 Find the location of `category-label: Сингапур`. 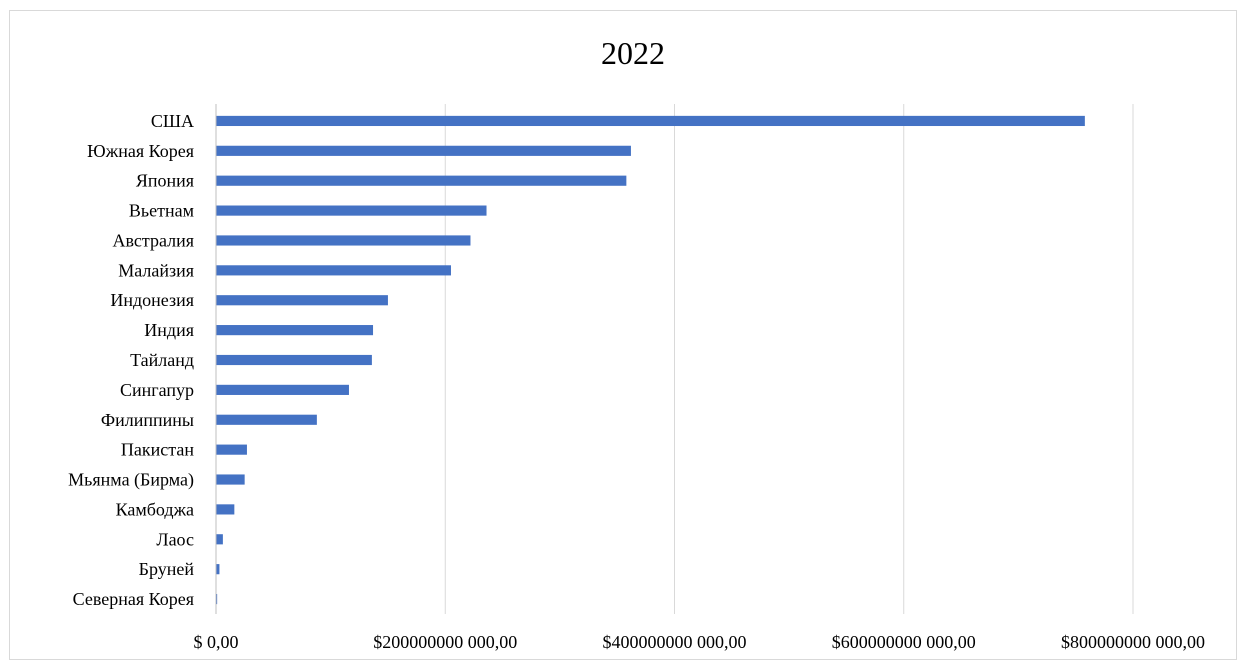

category-label: Сингапур is located at coordinates (157, 390).